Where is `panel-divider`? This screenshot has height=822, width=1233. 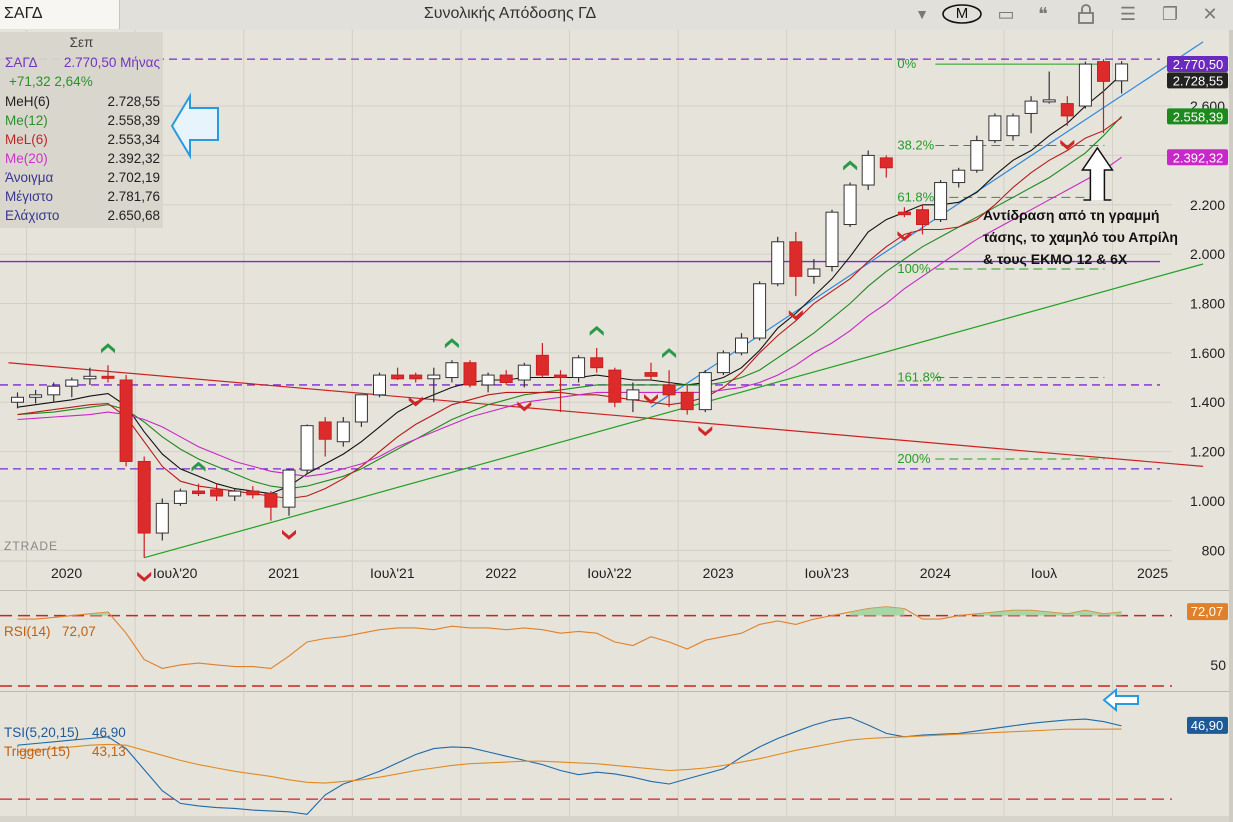
panel-divider is located at coordinates (616, 691).